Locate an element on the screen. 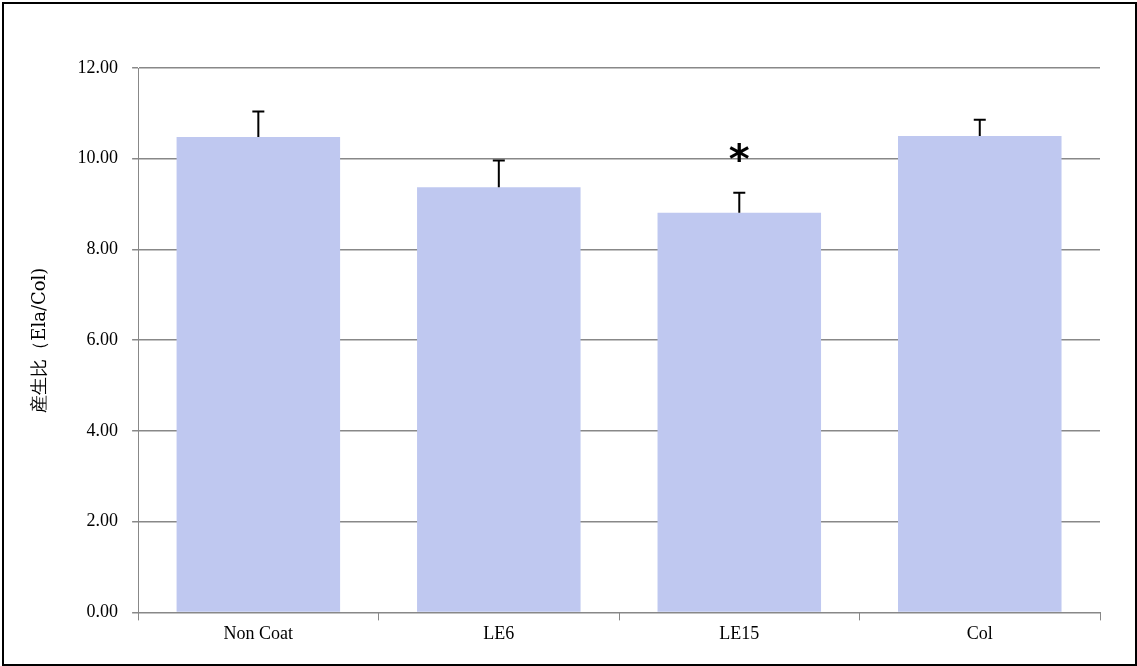 This screenshot has width=1137, height=666. x-tick-label: Non Coat is located at coordinates (258, 632).